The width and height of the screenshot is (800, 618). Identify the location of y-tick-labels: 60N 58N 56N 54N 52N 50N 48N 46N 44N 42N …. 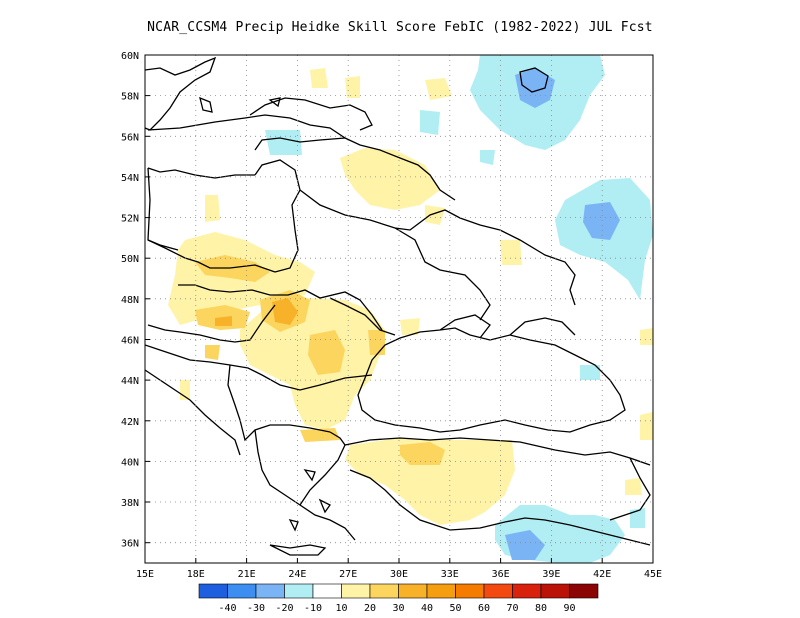
(130, 300).